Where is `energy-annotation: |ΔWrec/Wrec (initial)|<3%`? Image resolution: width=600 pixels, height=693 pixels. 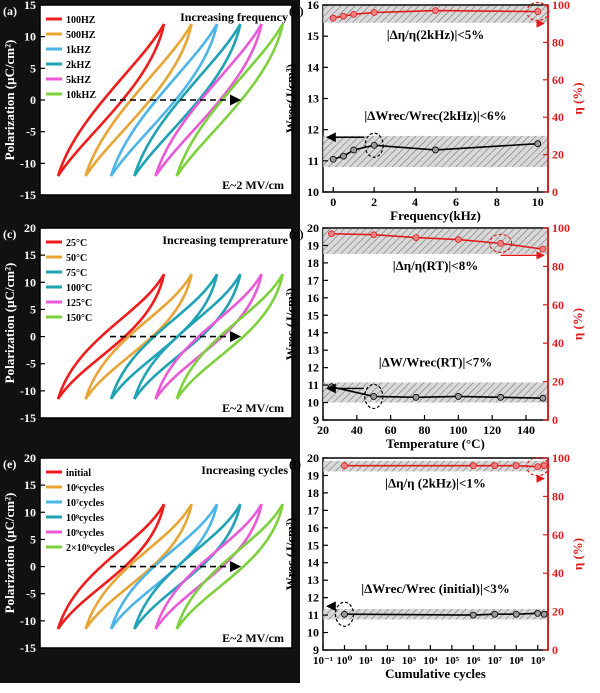 energy-annotation: |ΔWrec/Wrec (initial)|<3% is located at coordinates (435, 588).